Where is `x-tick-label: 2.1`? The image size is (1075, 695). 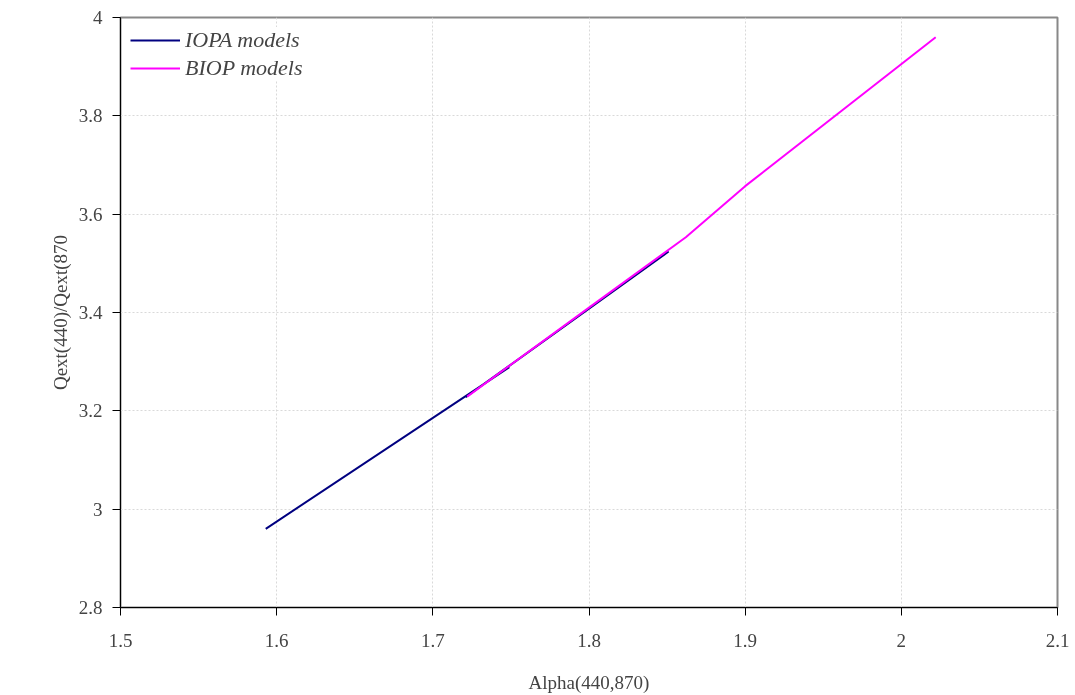
x-tick-label: 2.1 is located at coordinates (1057, 640).